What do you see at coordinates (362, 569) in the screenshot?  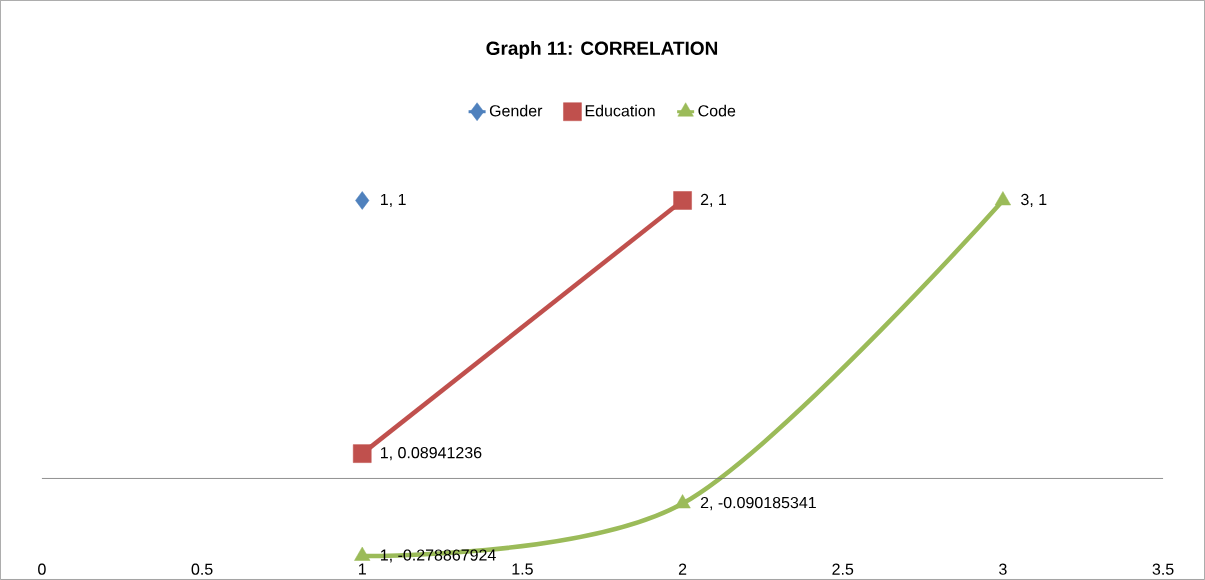 I see `x-tick-label: 1` at bounding box center [362, 569].